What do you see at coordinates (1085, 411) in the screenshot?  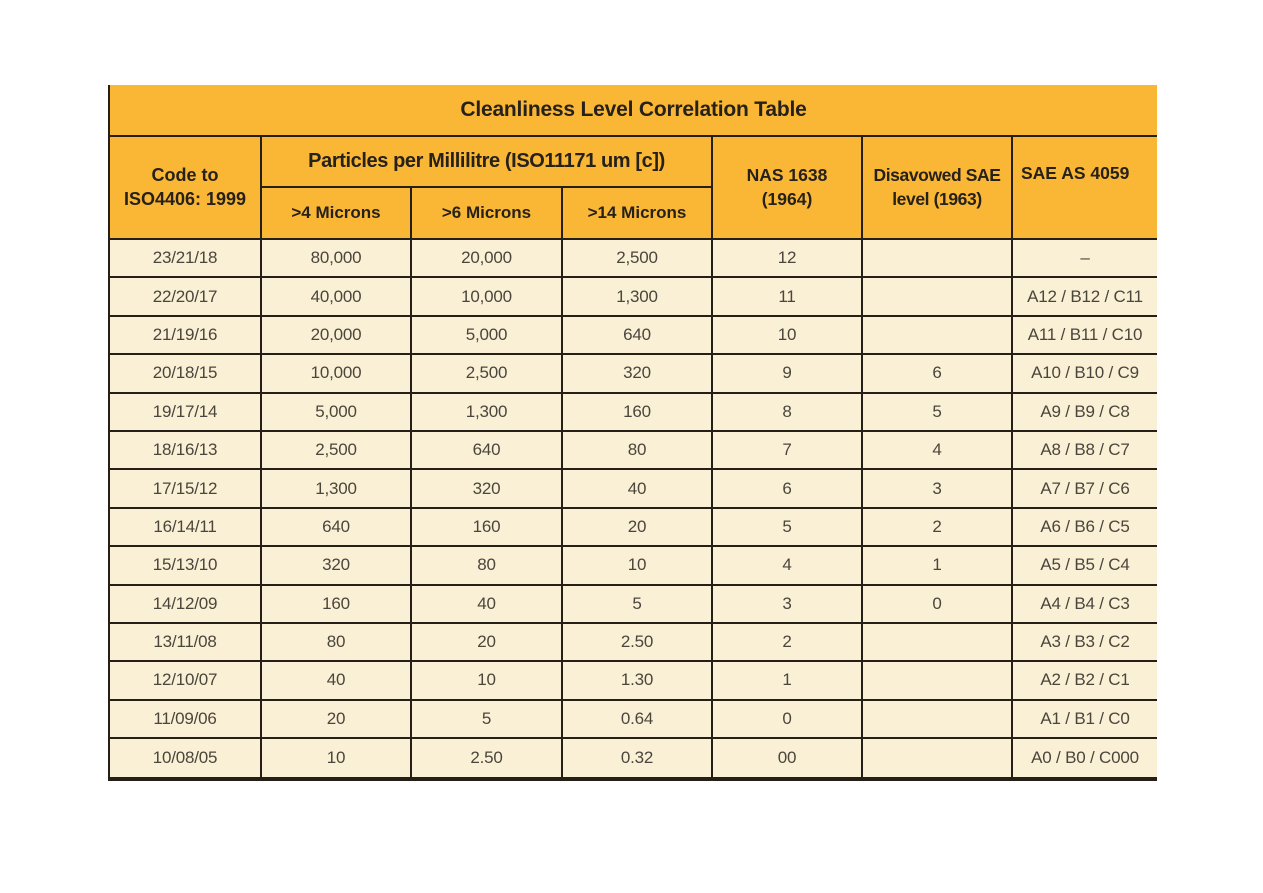 I see `cell-sae-as-4059: A9 / B9 / C8` at bounding box center [1085, 411].